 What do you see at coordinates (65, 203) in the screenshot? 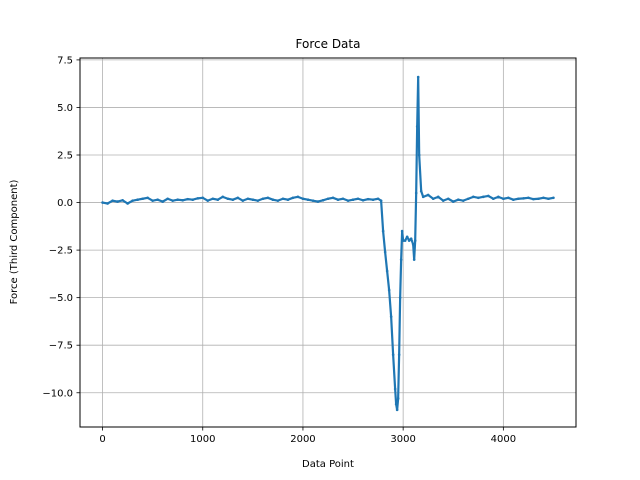
I see `y-tick-label: 0.0` at bounding box center [65, 203].